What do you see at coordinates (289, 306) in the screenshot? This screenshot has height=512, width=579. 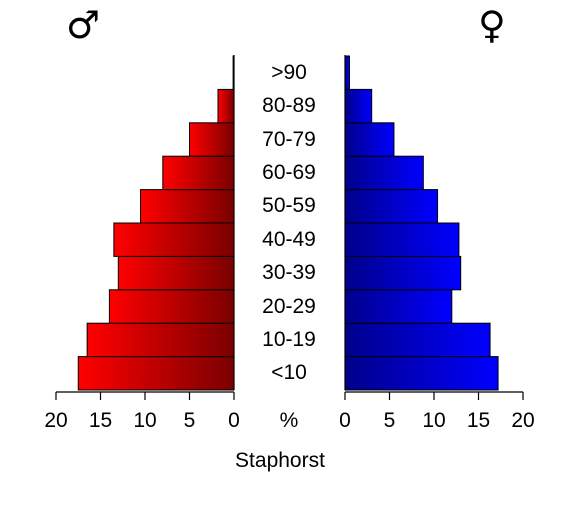 I see `age-group-label: 20-29` at bounding box center [289, 306].